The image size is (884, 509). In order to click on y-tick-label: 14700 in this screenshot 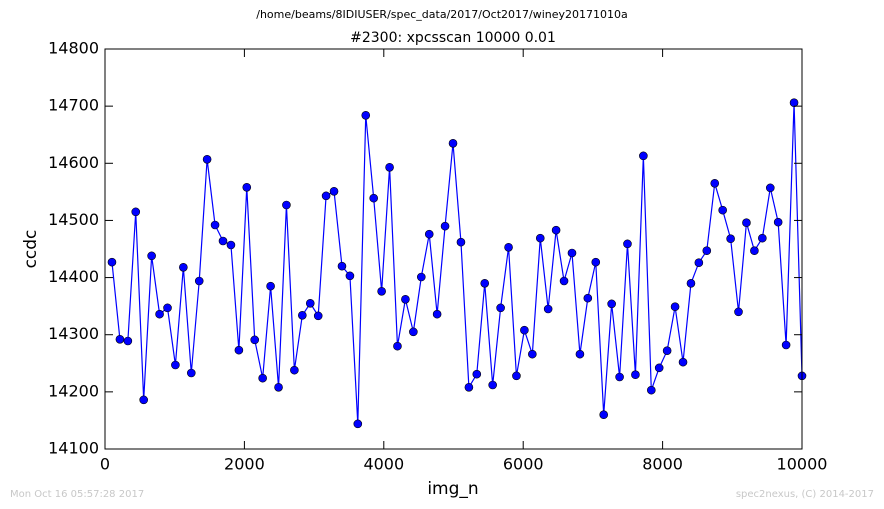, I will do `click(73, 105)`.